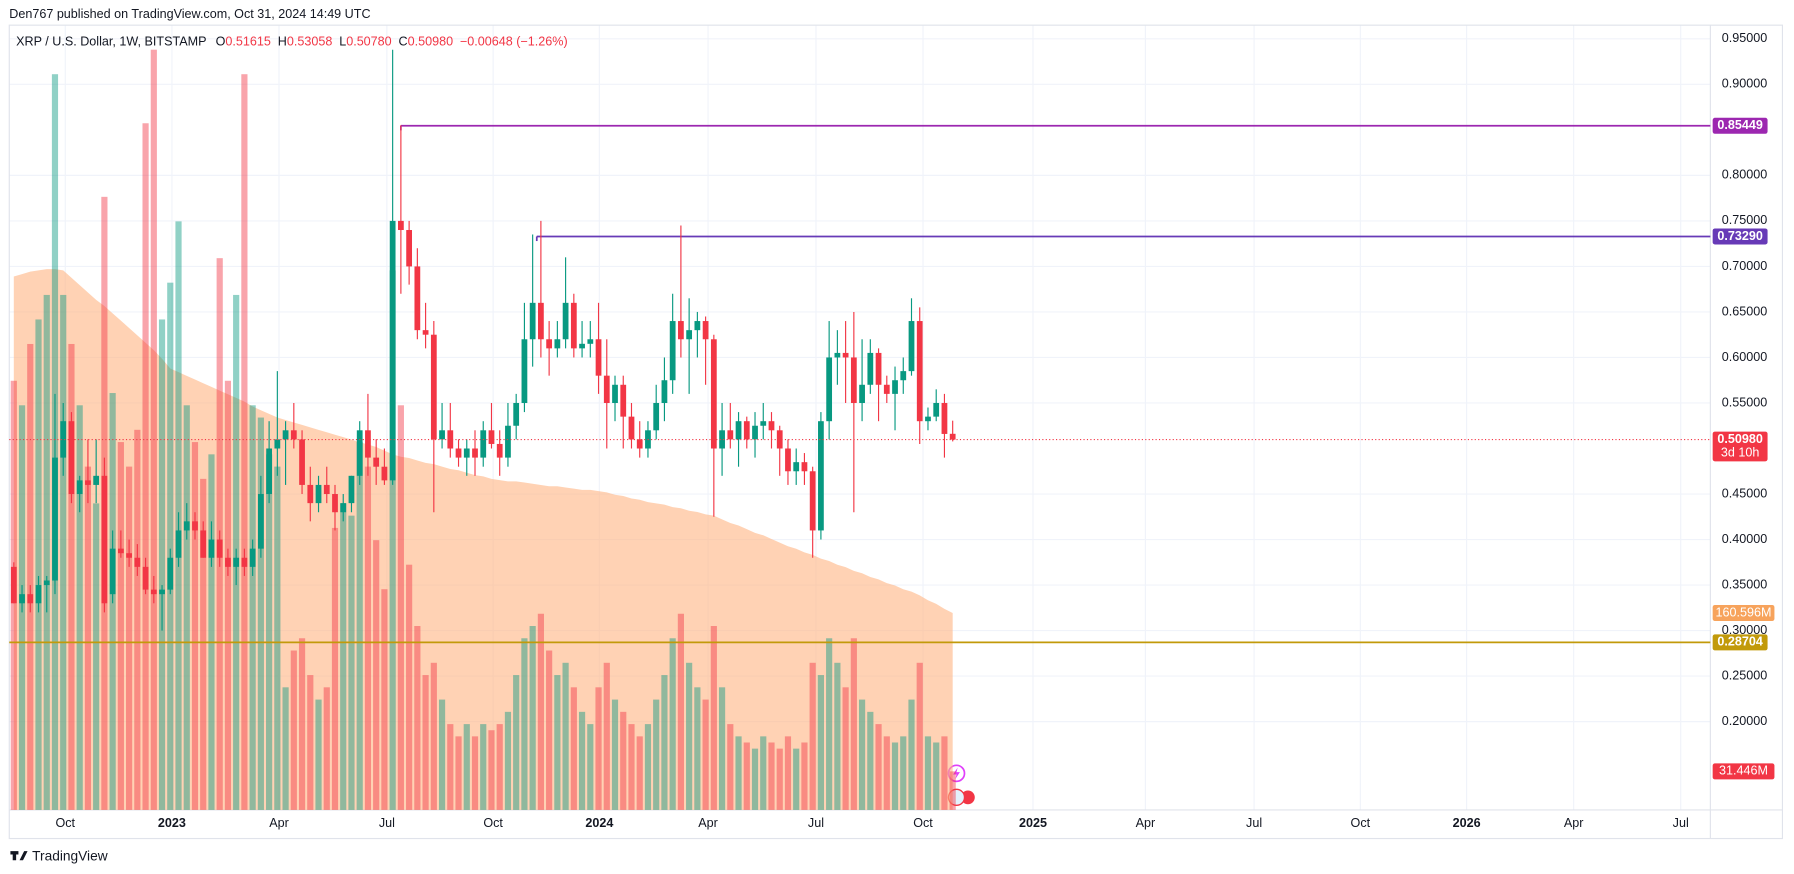 Image resolution: width=1794 pixels, height=874 pixels. What do you see at coordinates (1744, 584) in the screenshot?
I see `y-tick-label: 0.35000` at bounding box center [1744, 584].